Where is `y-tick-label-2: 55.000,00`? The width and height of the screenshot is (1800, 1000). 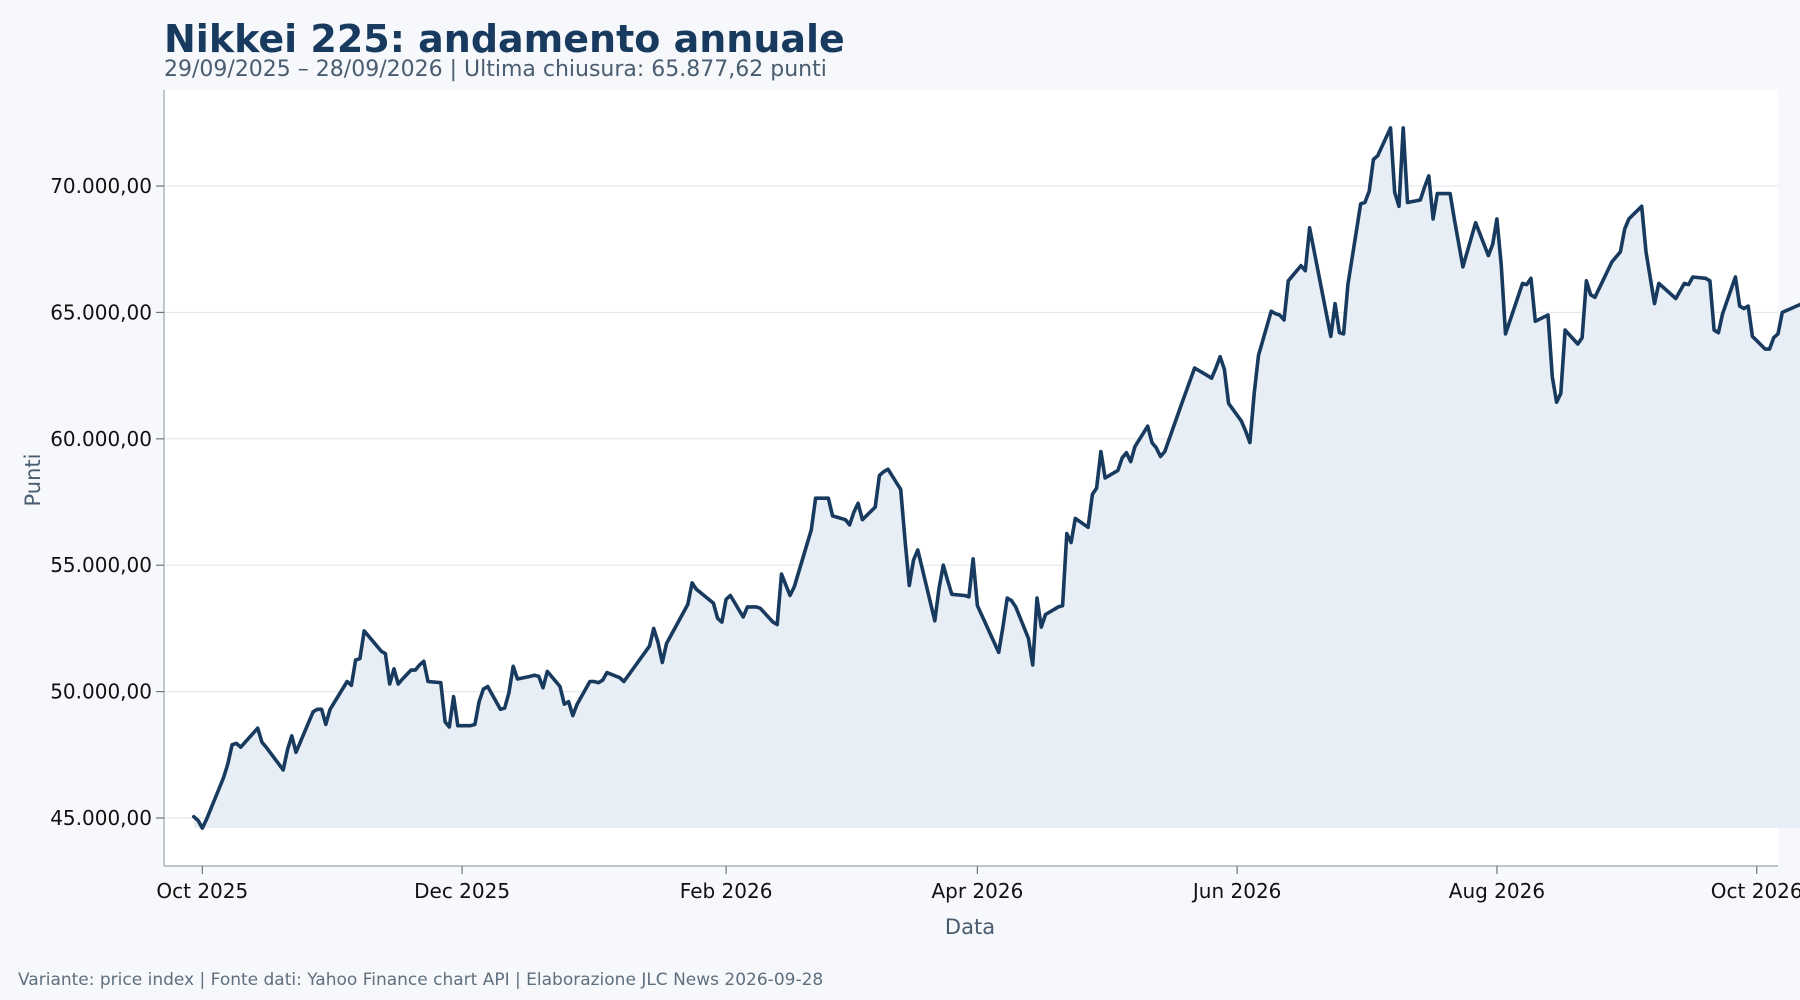
y-tick-label-2: 55.000,00 is located at coordinates (101, 565).